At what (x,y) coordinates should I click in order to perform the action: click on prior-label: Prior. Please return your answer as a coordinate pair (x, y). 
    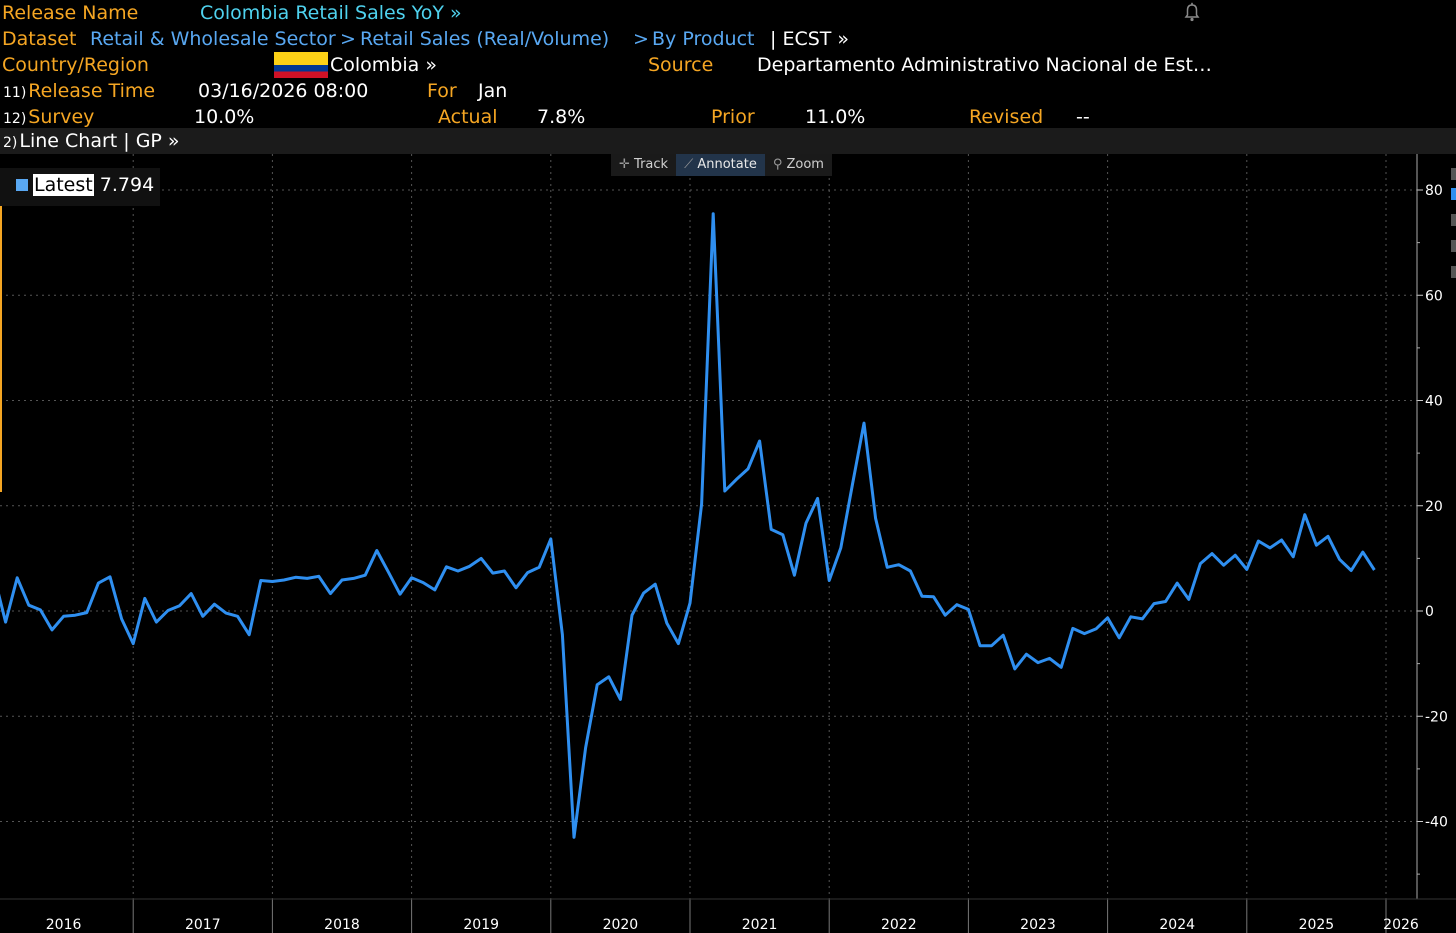
    Looking at the image, I should click on (733, 117).